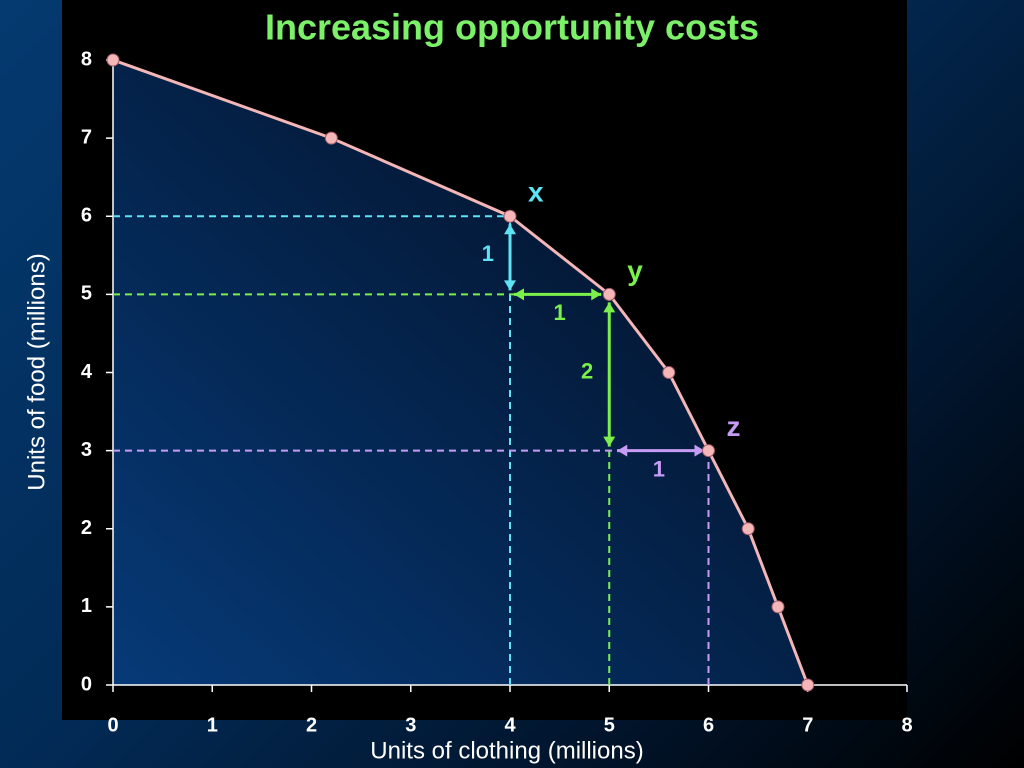 The image size is (1024, 768). I want to click on x-tick-label: 5, so click(609, 725).